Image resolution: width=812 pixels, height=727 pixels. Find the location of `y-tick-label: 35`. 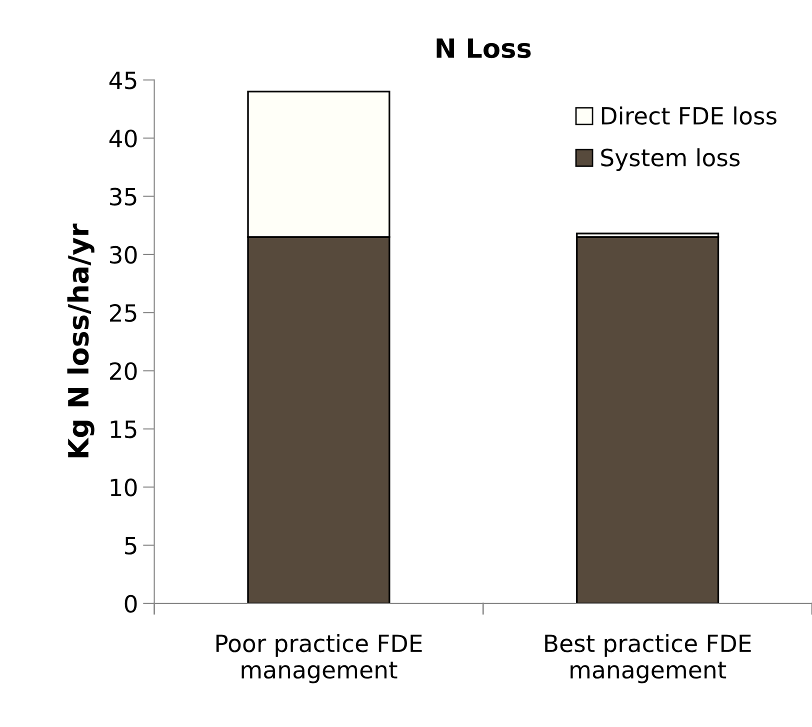

y-tick-label: 35 is located at coordinates (123, 197).